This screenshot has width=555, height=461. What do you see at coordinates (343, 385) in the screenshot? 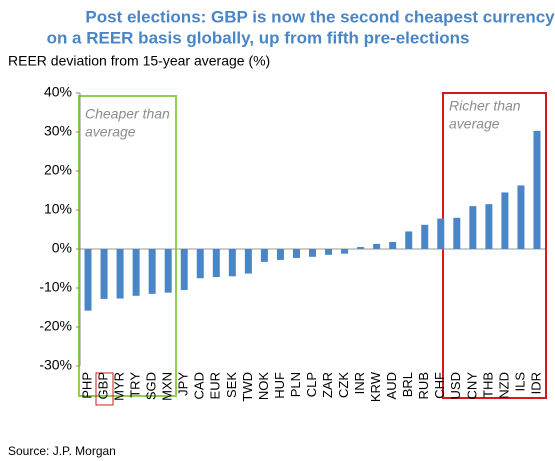
I see `x-tick-label: CZK` at bounding box center [343, 385].